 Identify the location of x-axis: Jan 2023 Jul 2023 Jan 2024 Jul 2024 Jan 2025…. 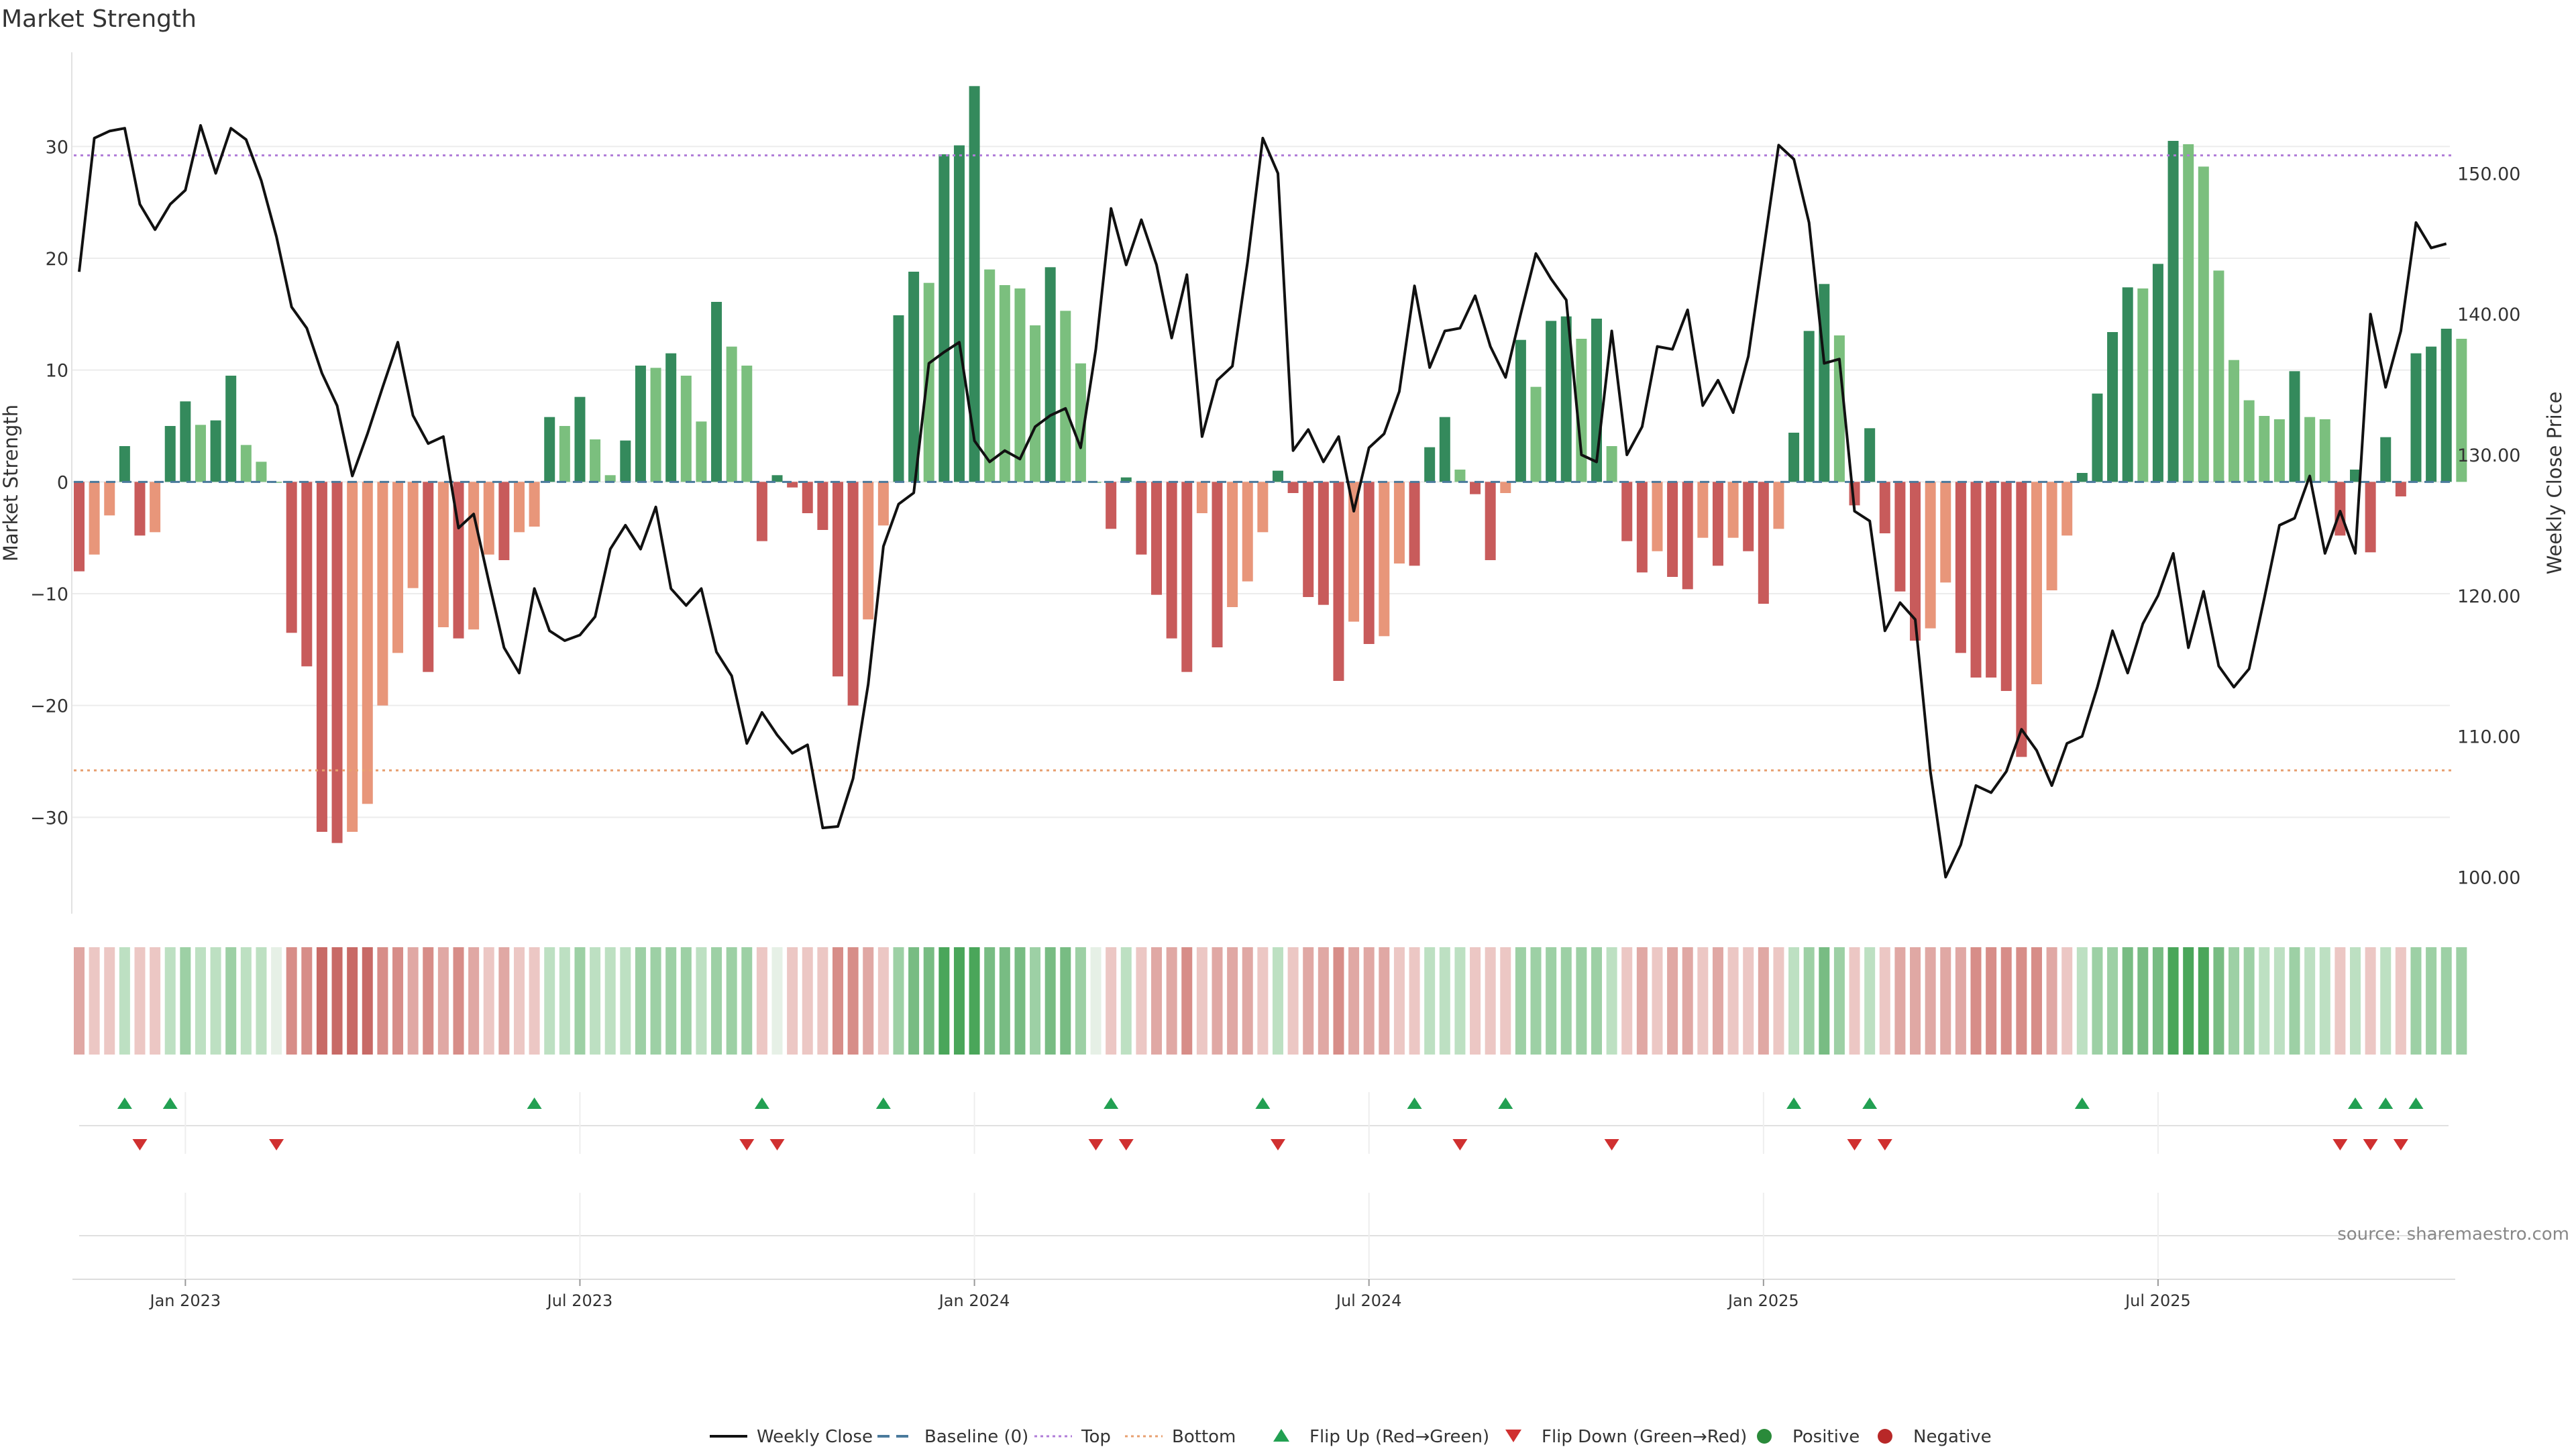
(1263, 1294).